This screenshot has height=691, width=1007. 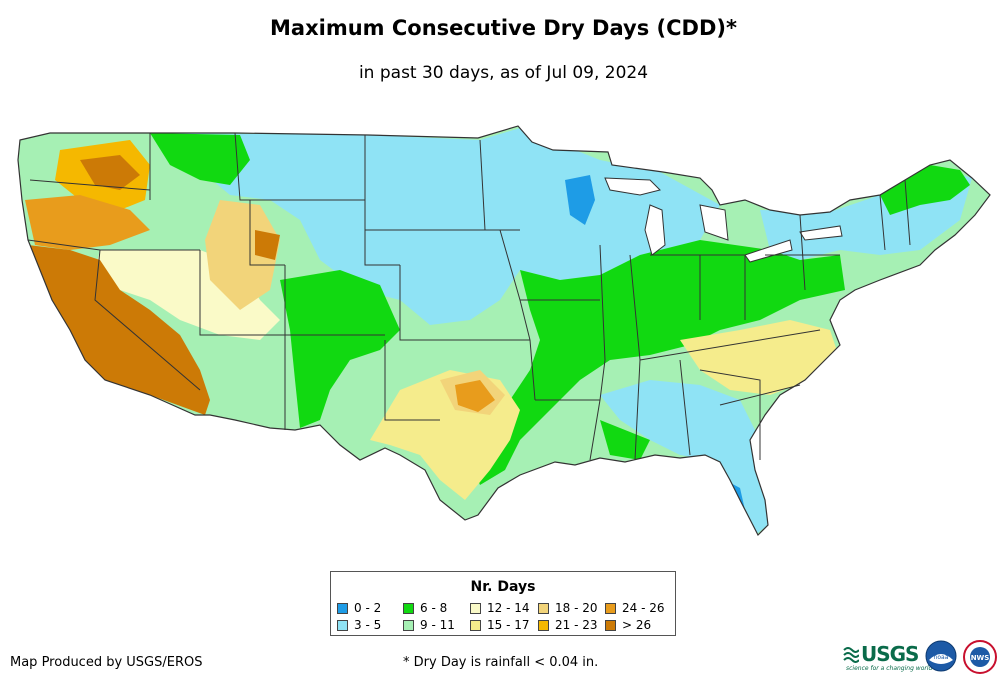 I want to click on zone-3-5-southeast, so click(x=684, y=457).